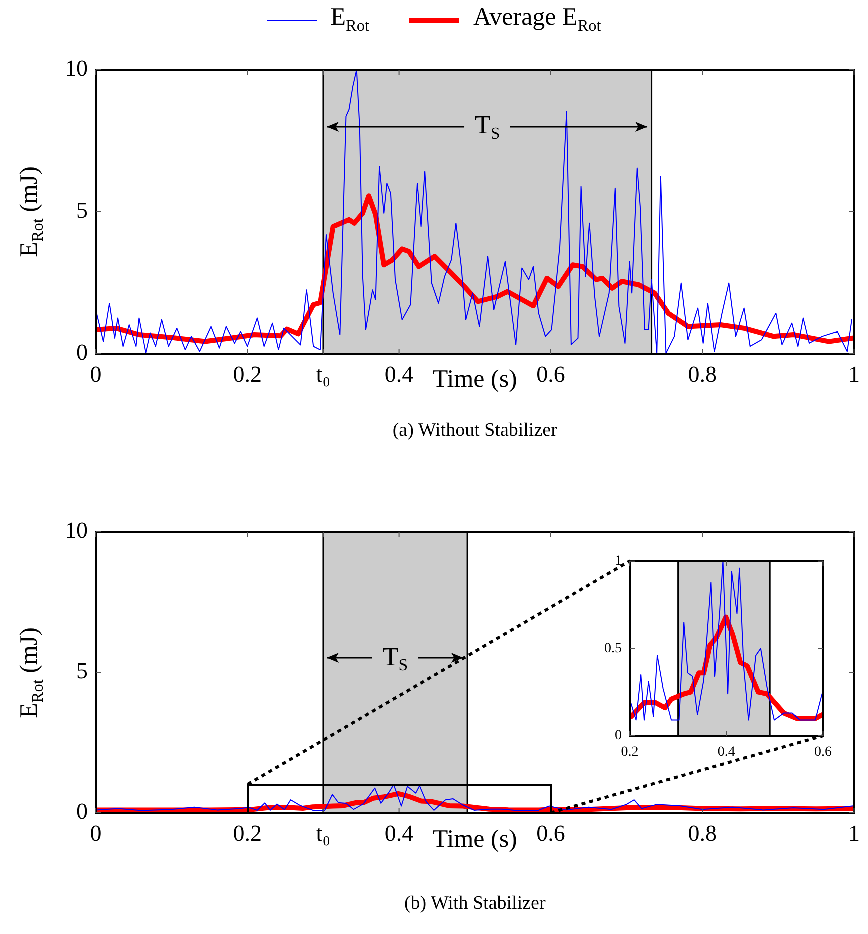  What do you see at coordinates (475, 431) in the screenshot?
I see `text: (a) Without Stabilizer` at bounding box center [475, 431].